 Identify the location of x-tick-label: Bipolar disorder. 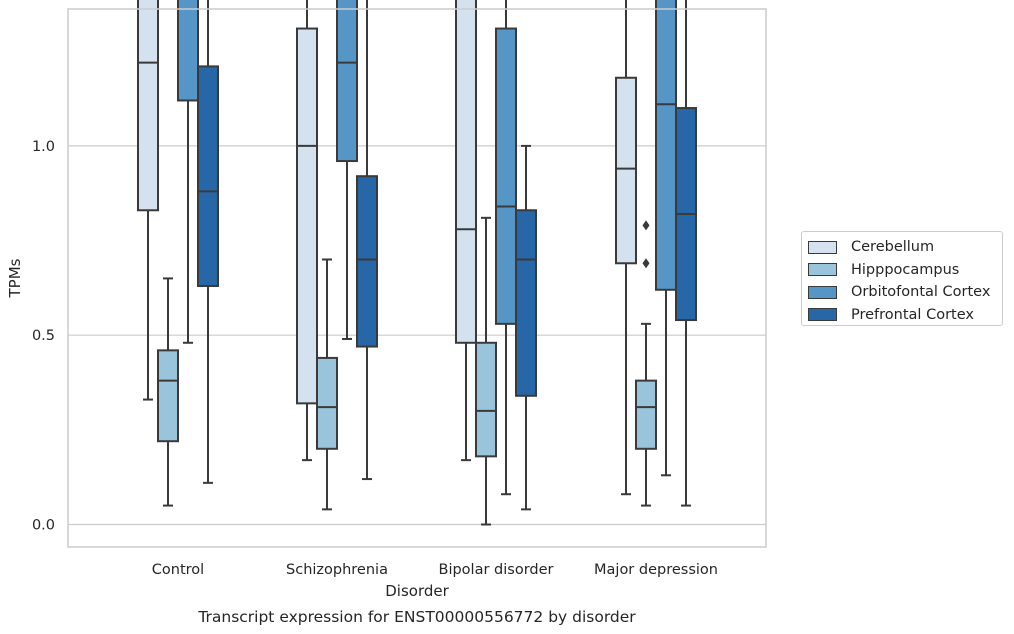
(496, 570).